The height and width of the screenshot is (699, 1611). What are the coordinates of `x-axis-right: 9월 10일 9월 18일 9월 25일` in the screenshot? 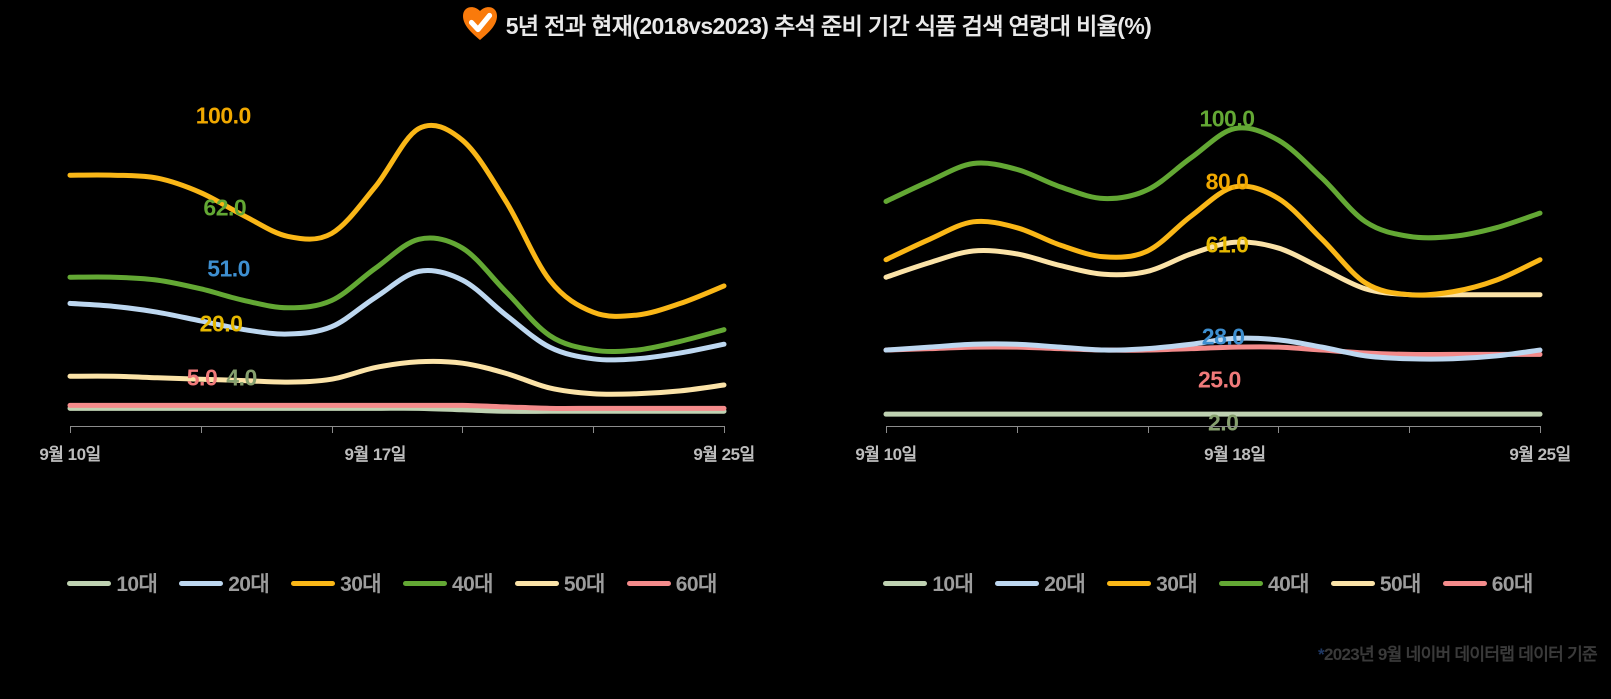 It's located at (1208, 453).